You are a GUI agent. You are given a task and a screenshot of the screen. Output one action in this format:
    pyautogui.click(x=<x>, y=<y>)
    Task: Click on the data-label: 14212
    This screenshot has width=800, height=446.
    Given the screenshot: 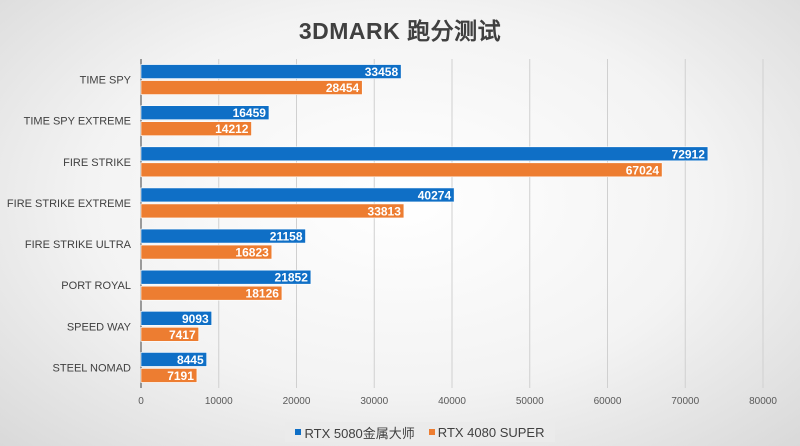 What is the action you would take?
    pyautogui.click(x=232, y=129)
    